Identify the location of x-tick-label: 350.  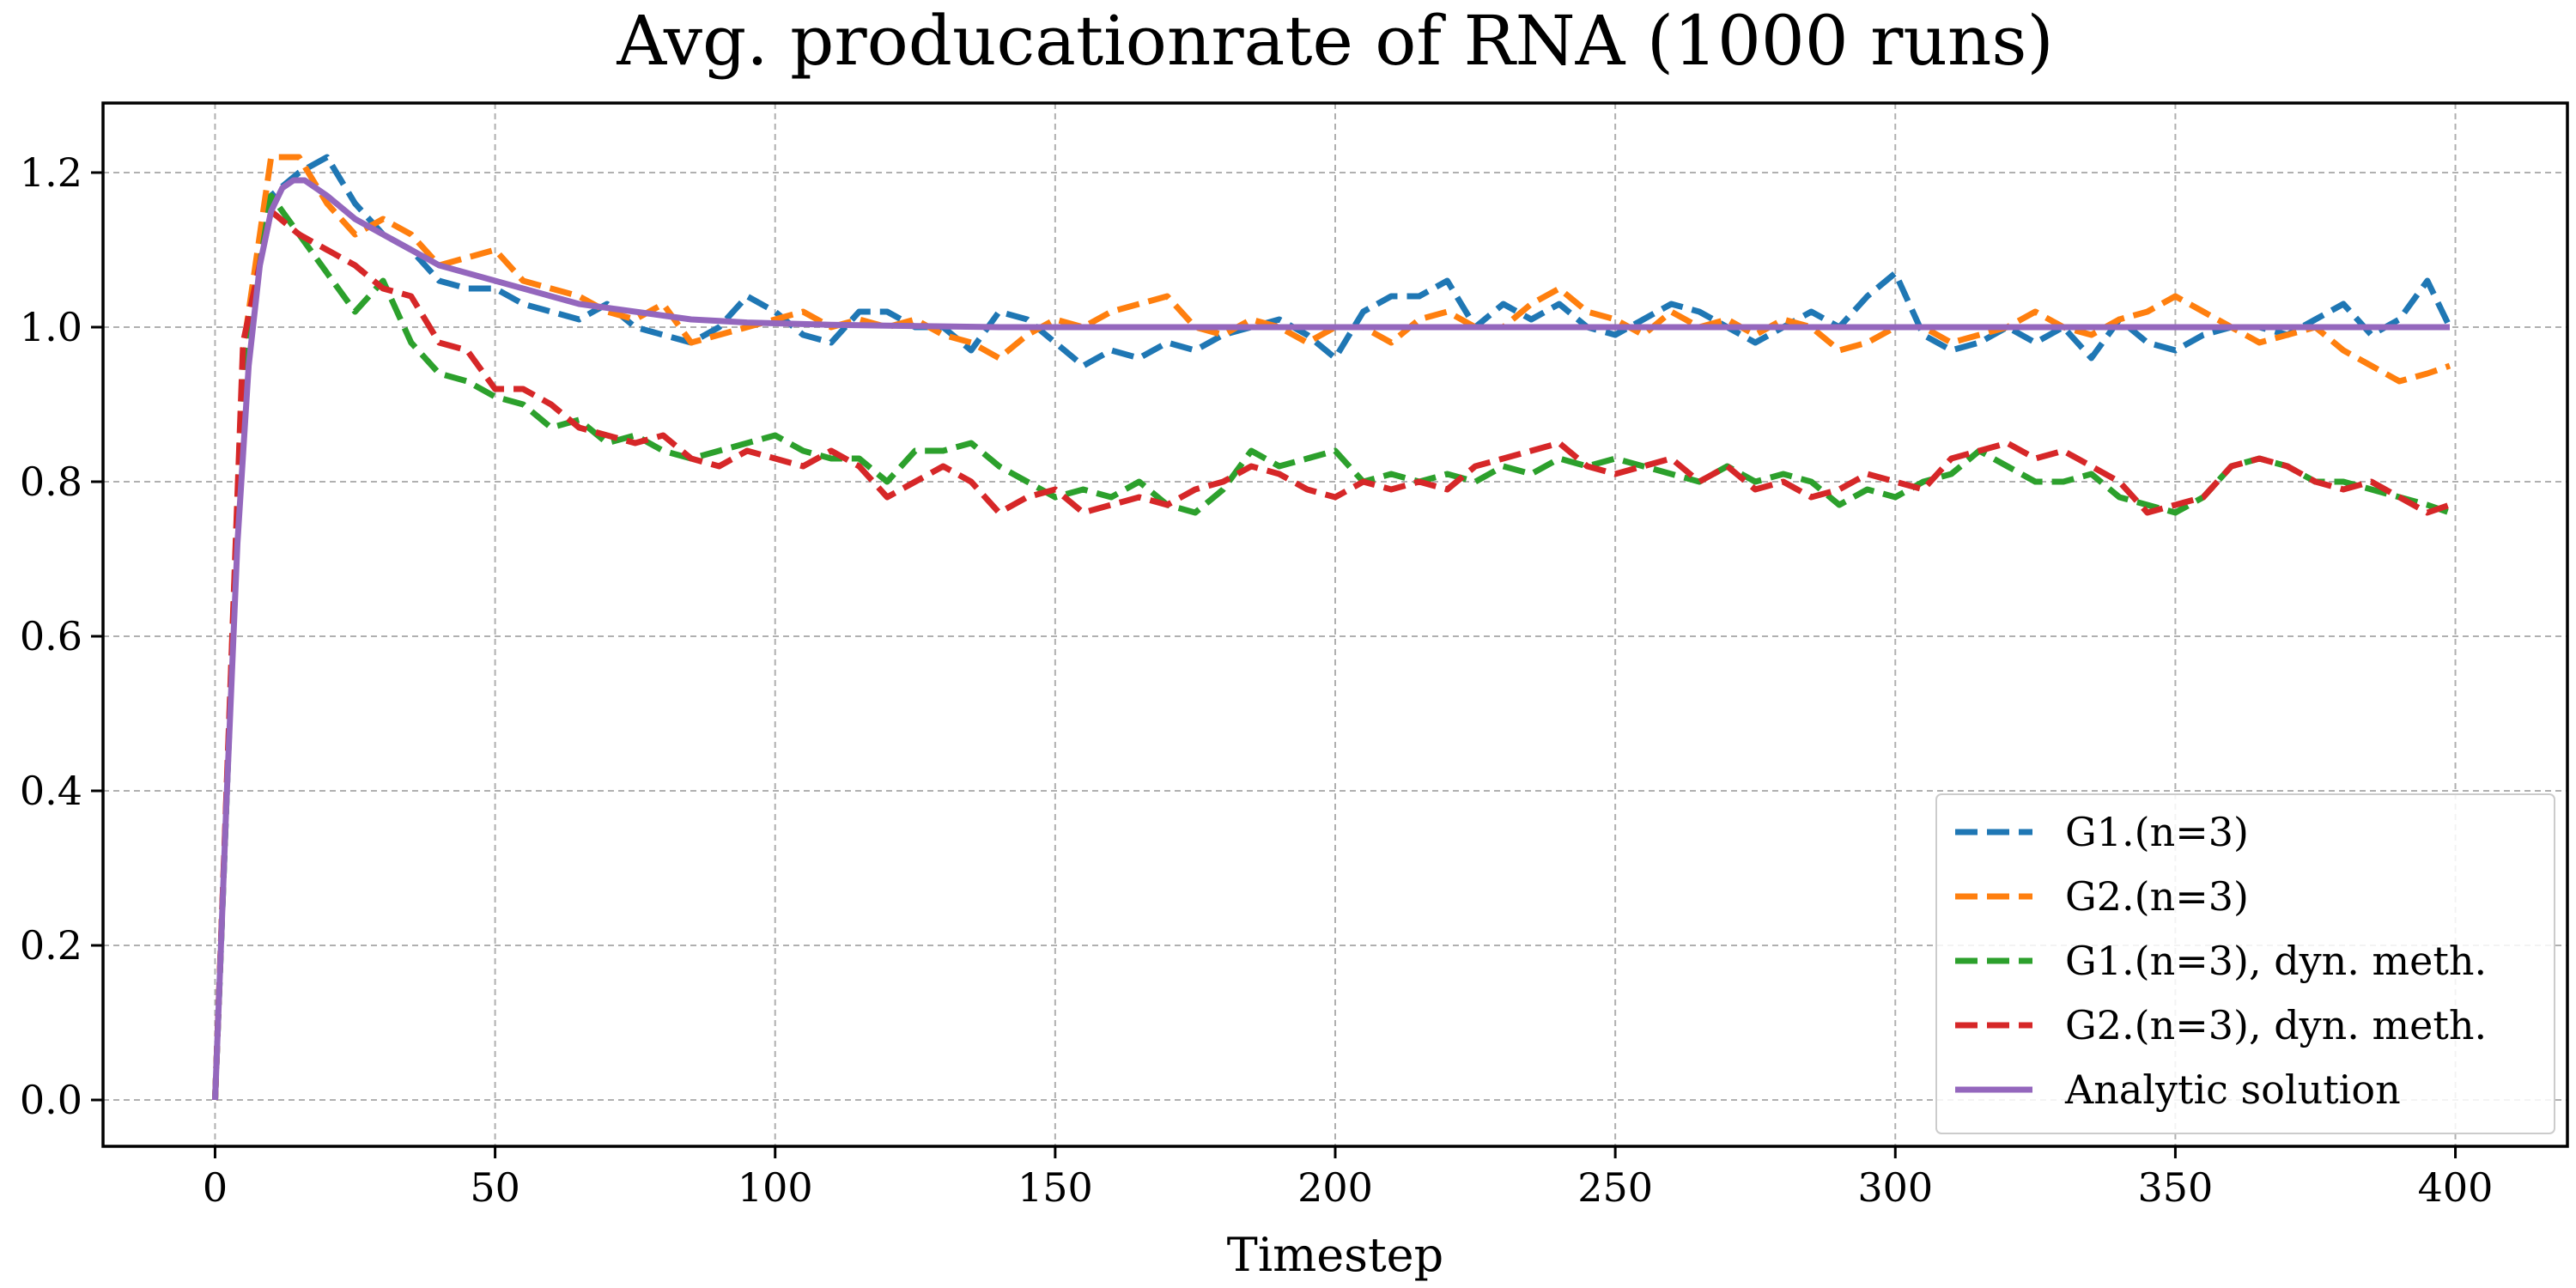
(2176, 1188).